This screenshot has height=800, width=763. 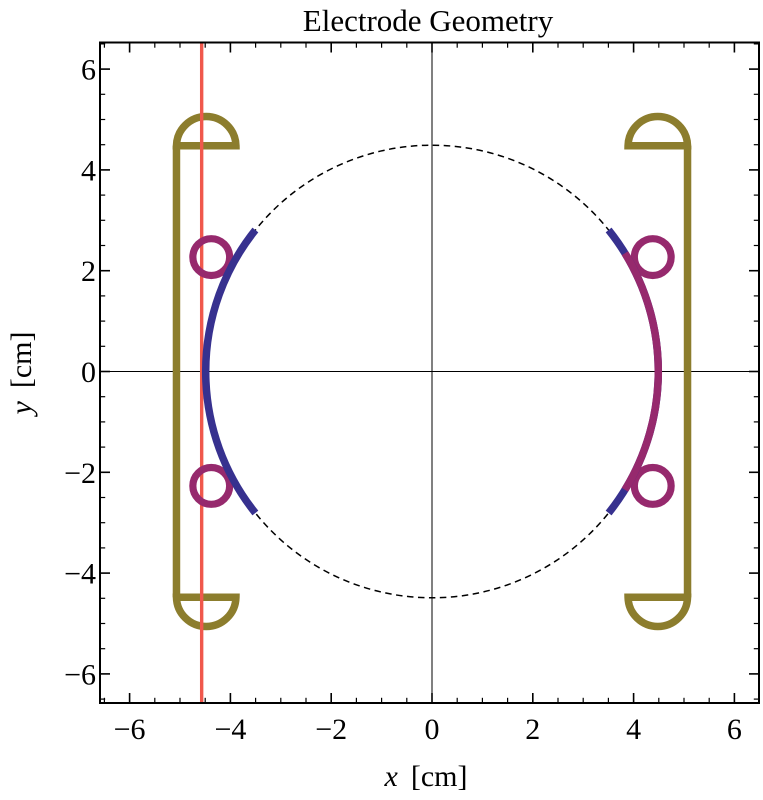 I want to click on y-axis-variable: y, so click(x=21, y=408).